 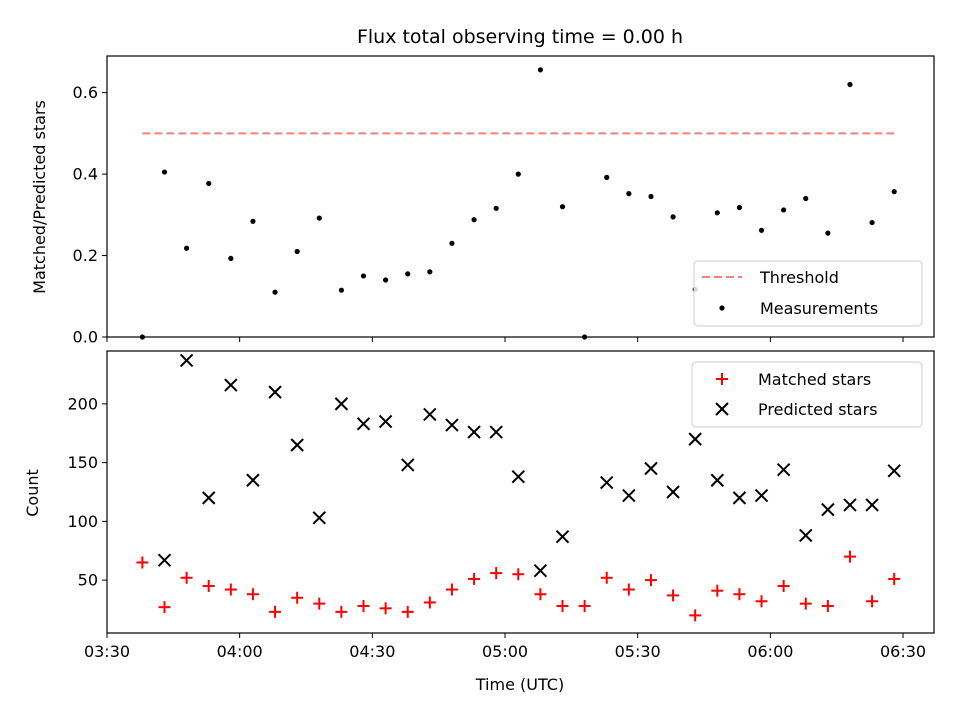 What do you see at coordinates (819, 308) in the screenshot?
I see `measurements-legend-label: Measurements` at bounding box center [819, 308].